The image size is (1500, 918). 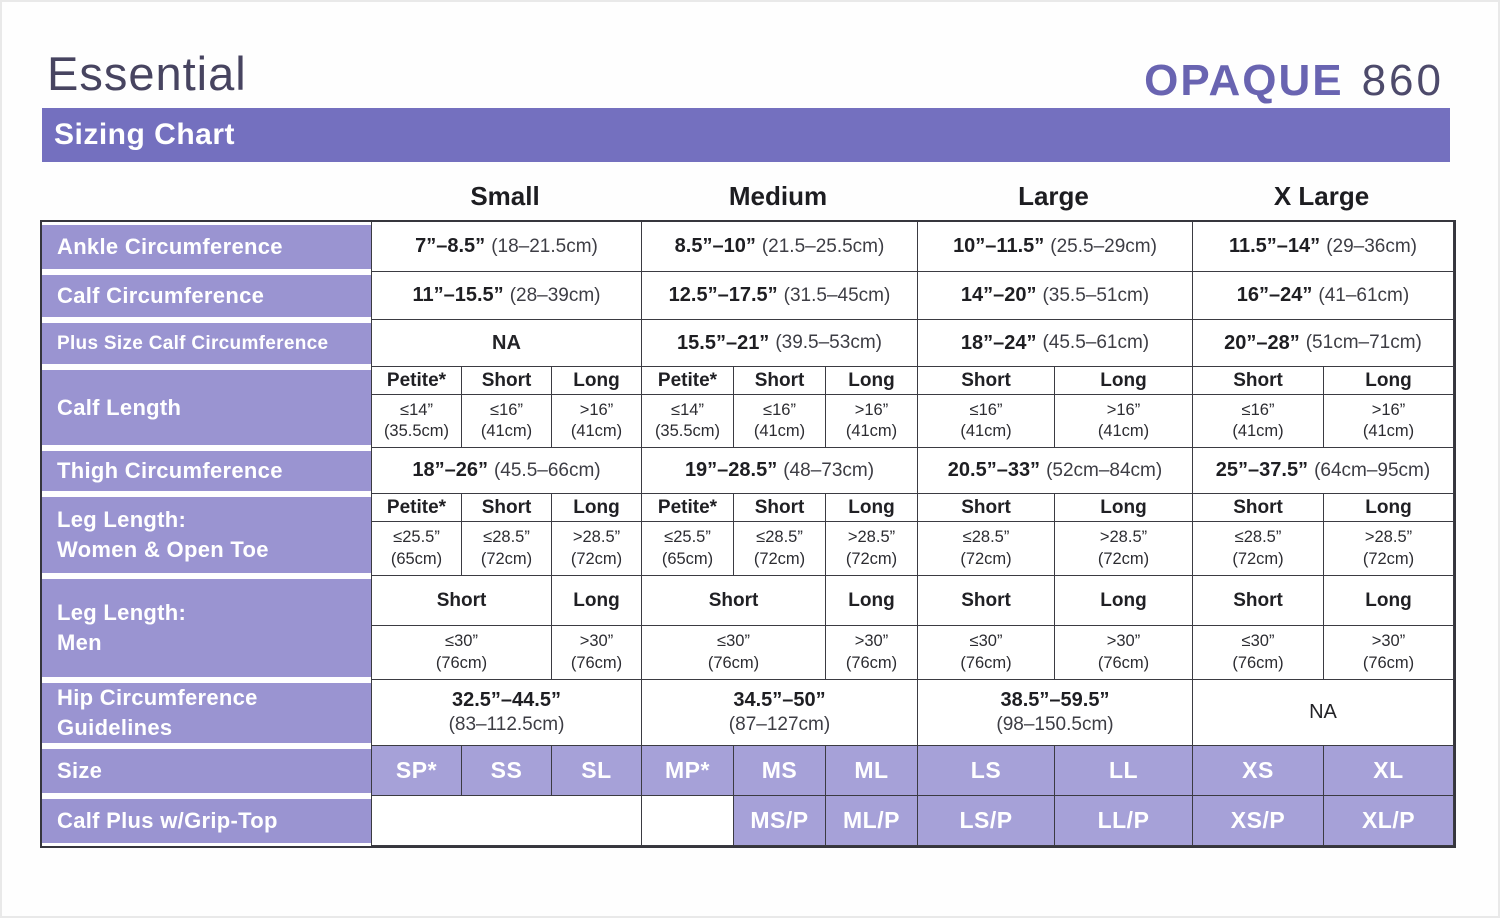 I want to click on legmen-l-long-value: >30” (76cm), so click(x=1124, y=653).